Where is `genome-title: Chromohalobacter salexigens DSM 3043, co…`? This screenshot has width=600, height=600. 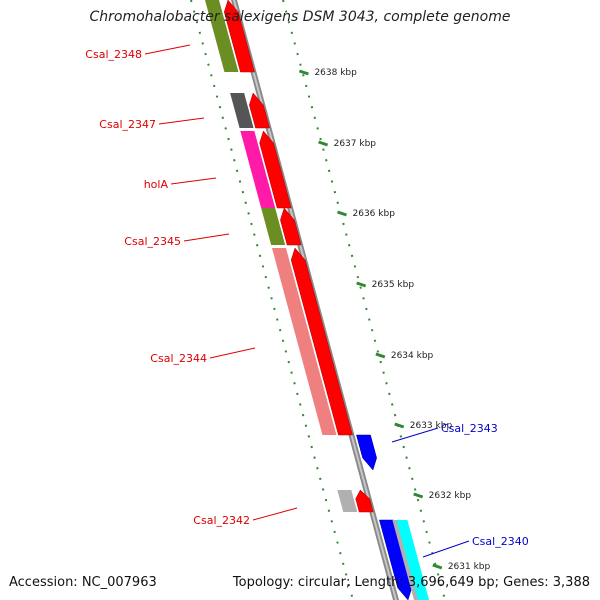 genome-title: Chromohalobacter salexigens DSM 3043, co… is located at coordinates (300, 17).